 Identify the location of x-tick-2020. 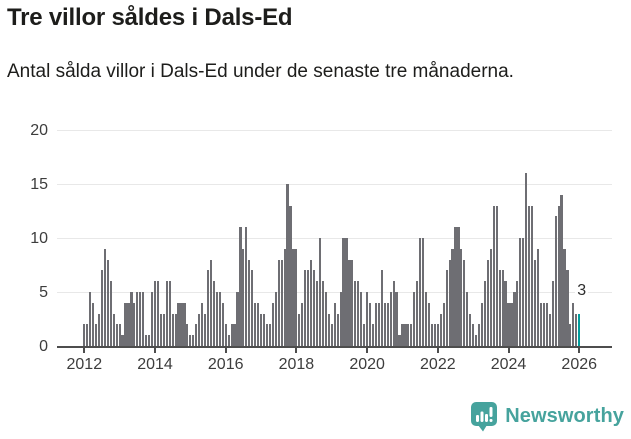
(367, 350).